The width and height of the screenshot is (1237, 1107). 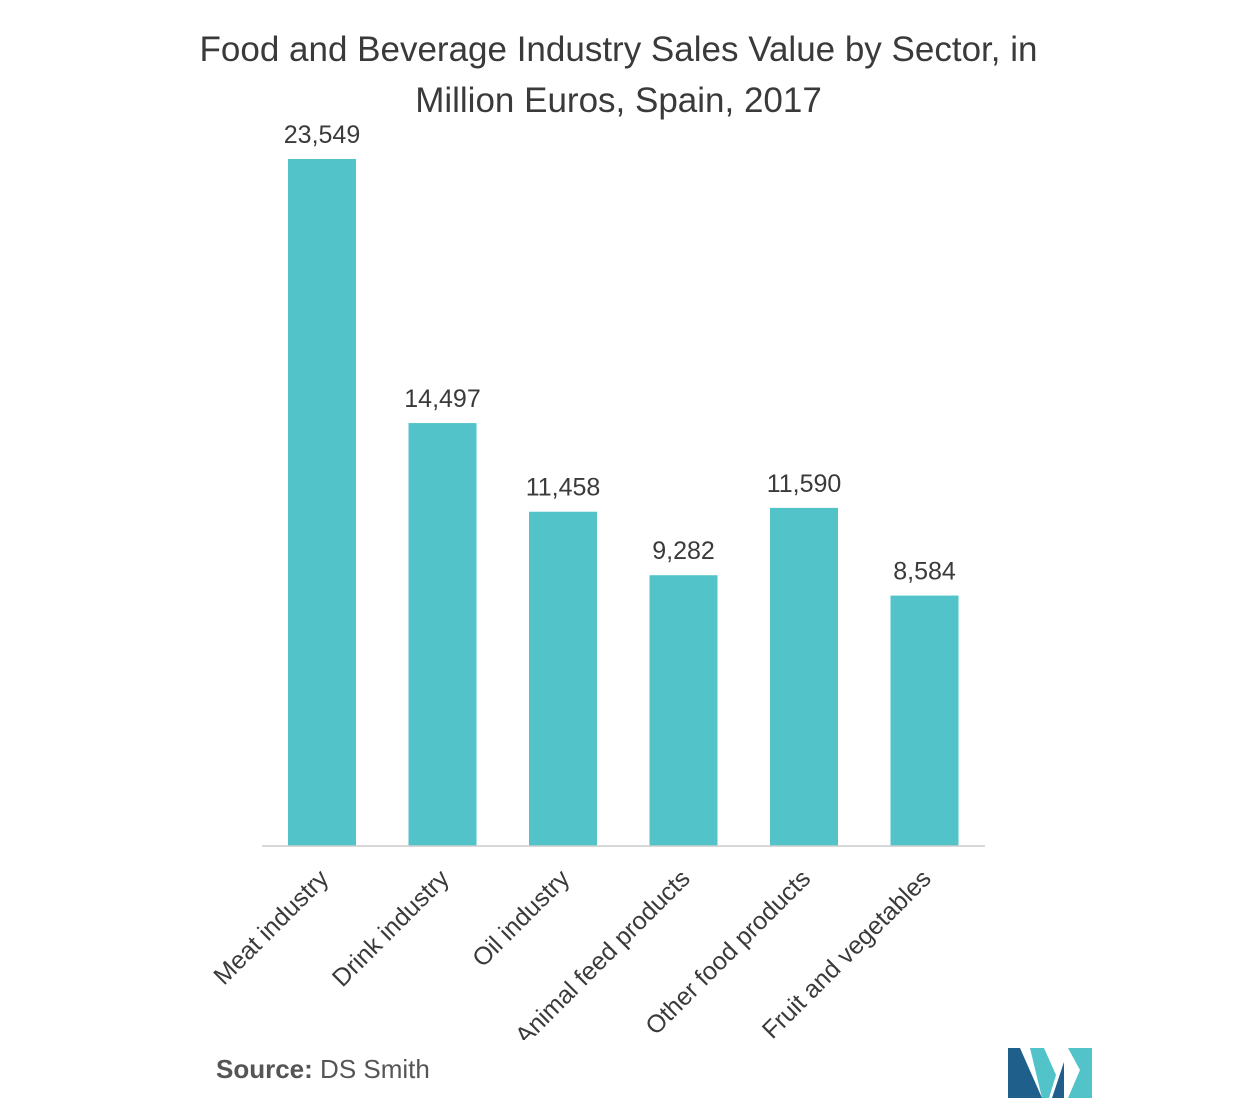 I want to click on value-label-animal-feed-products: 9,282, so click(x=683, y=551).